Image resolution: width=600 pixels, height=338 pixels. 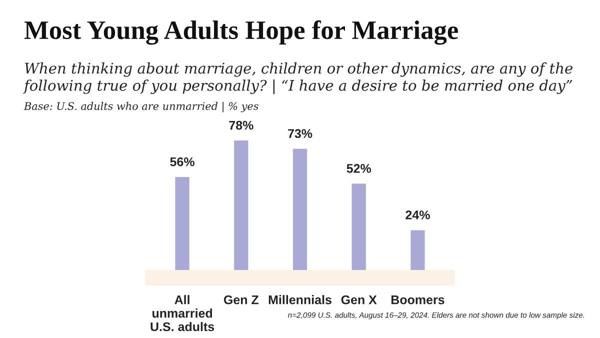 I want to click on chart-subtitle: When thinking about marriage, children or other dynamics, are any of the following true of you personally? | “I have a desire to be married one day”, so click(x=297, y=78).